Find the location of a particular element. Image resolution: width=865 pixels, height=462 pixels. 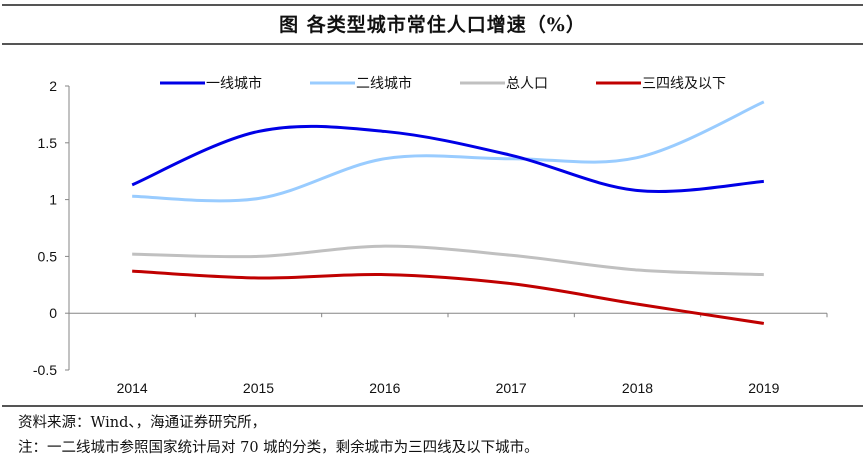

note-text: 注：一二线城市参照国家统计局对 70 城的分类，剩余城市为三四线及以下城市。 is located at coordinates (278, 448).